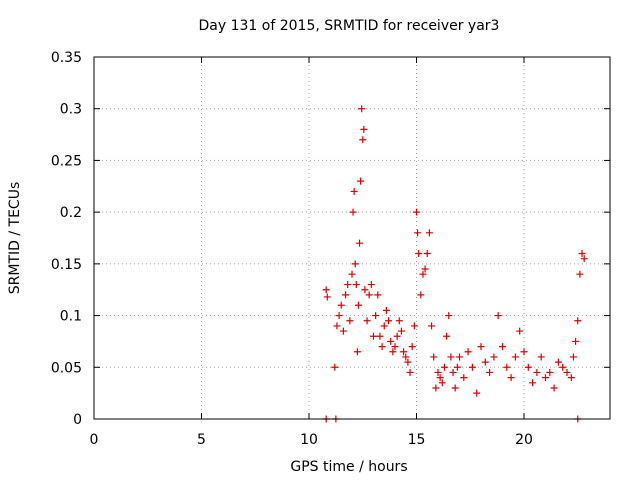 Image resolution: width=640 pixels, height=480 pixels. I want to click on y-tick-label: 0, so click(77, 420).